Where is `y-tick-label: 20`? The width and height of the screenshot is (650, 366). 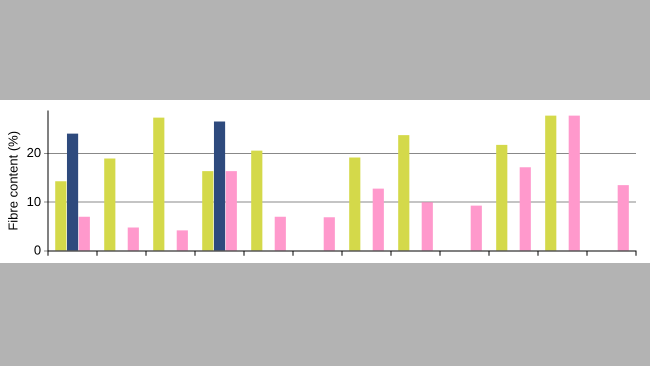 y-tick-label: 20 is located at coordinates (34, 152).